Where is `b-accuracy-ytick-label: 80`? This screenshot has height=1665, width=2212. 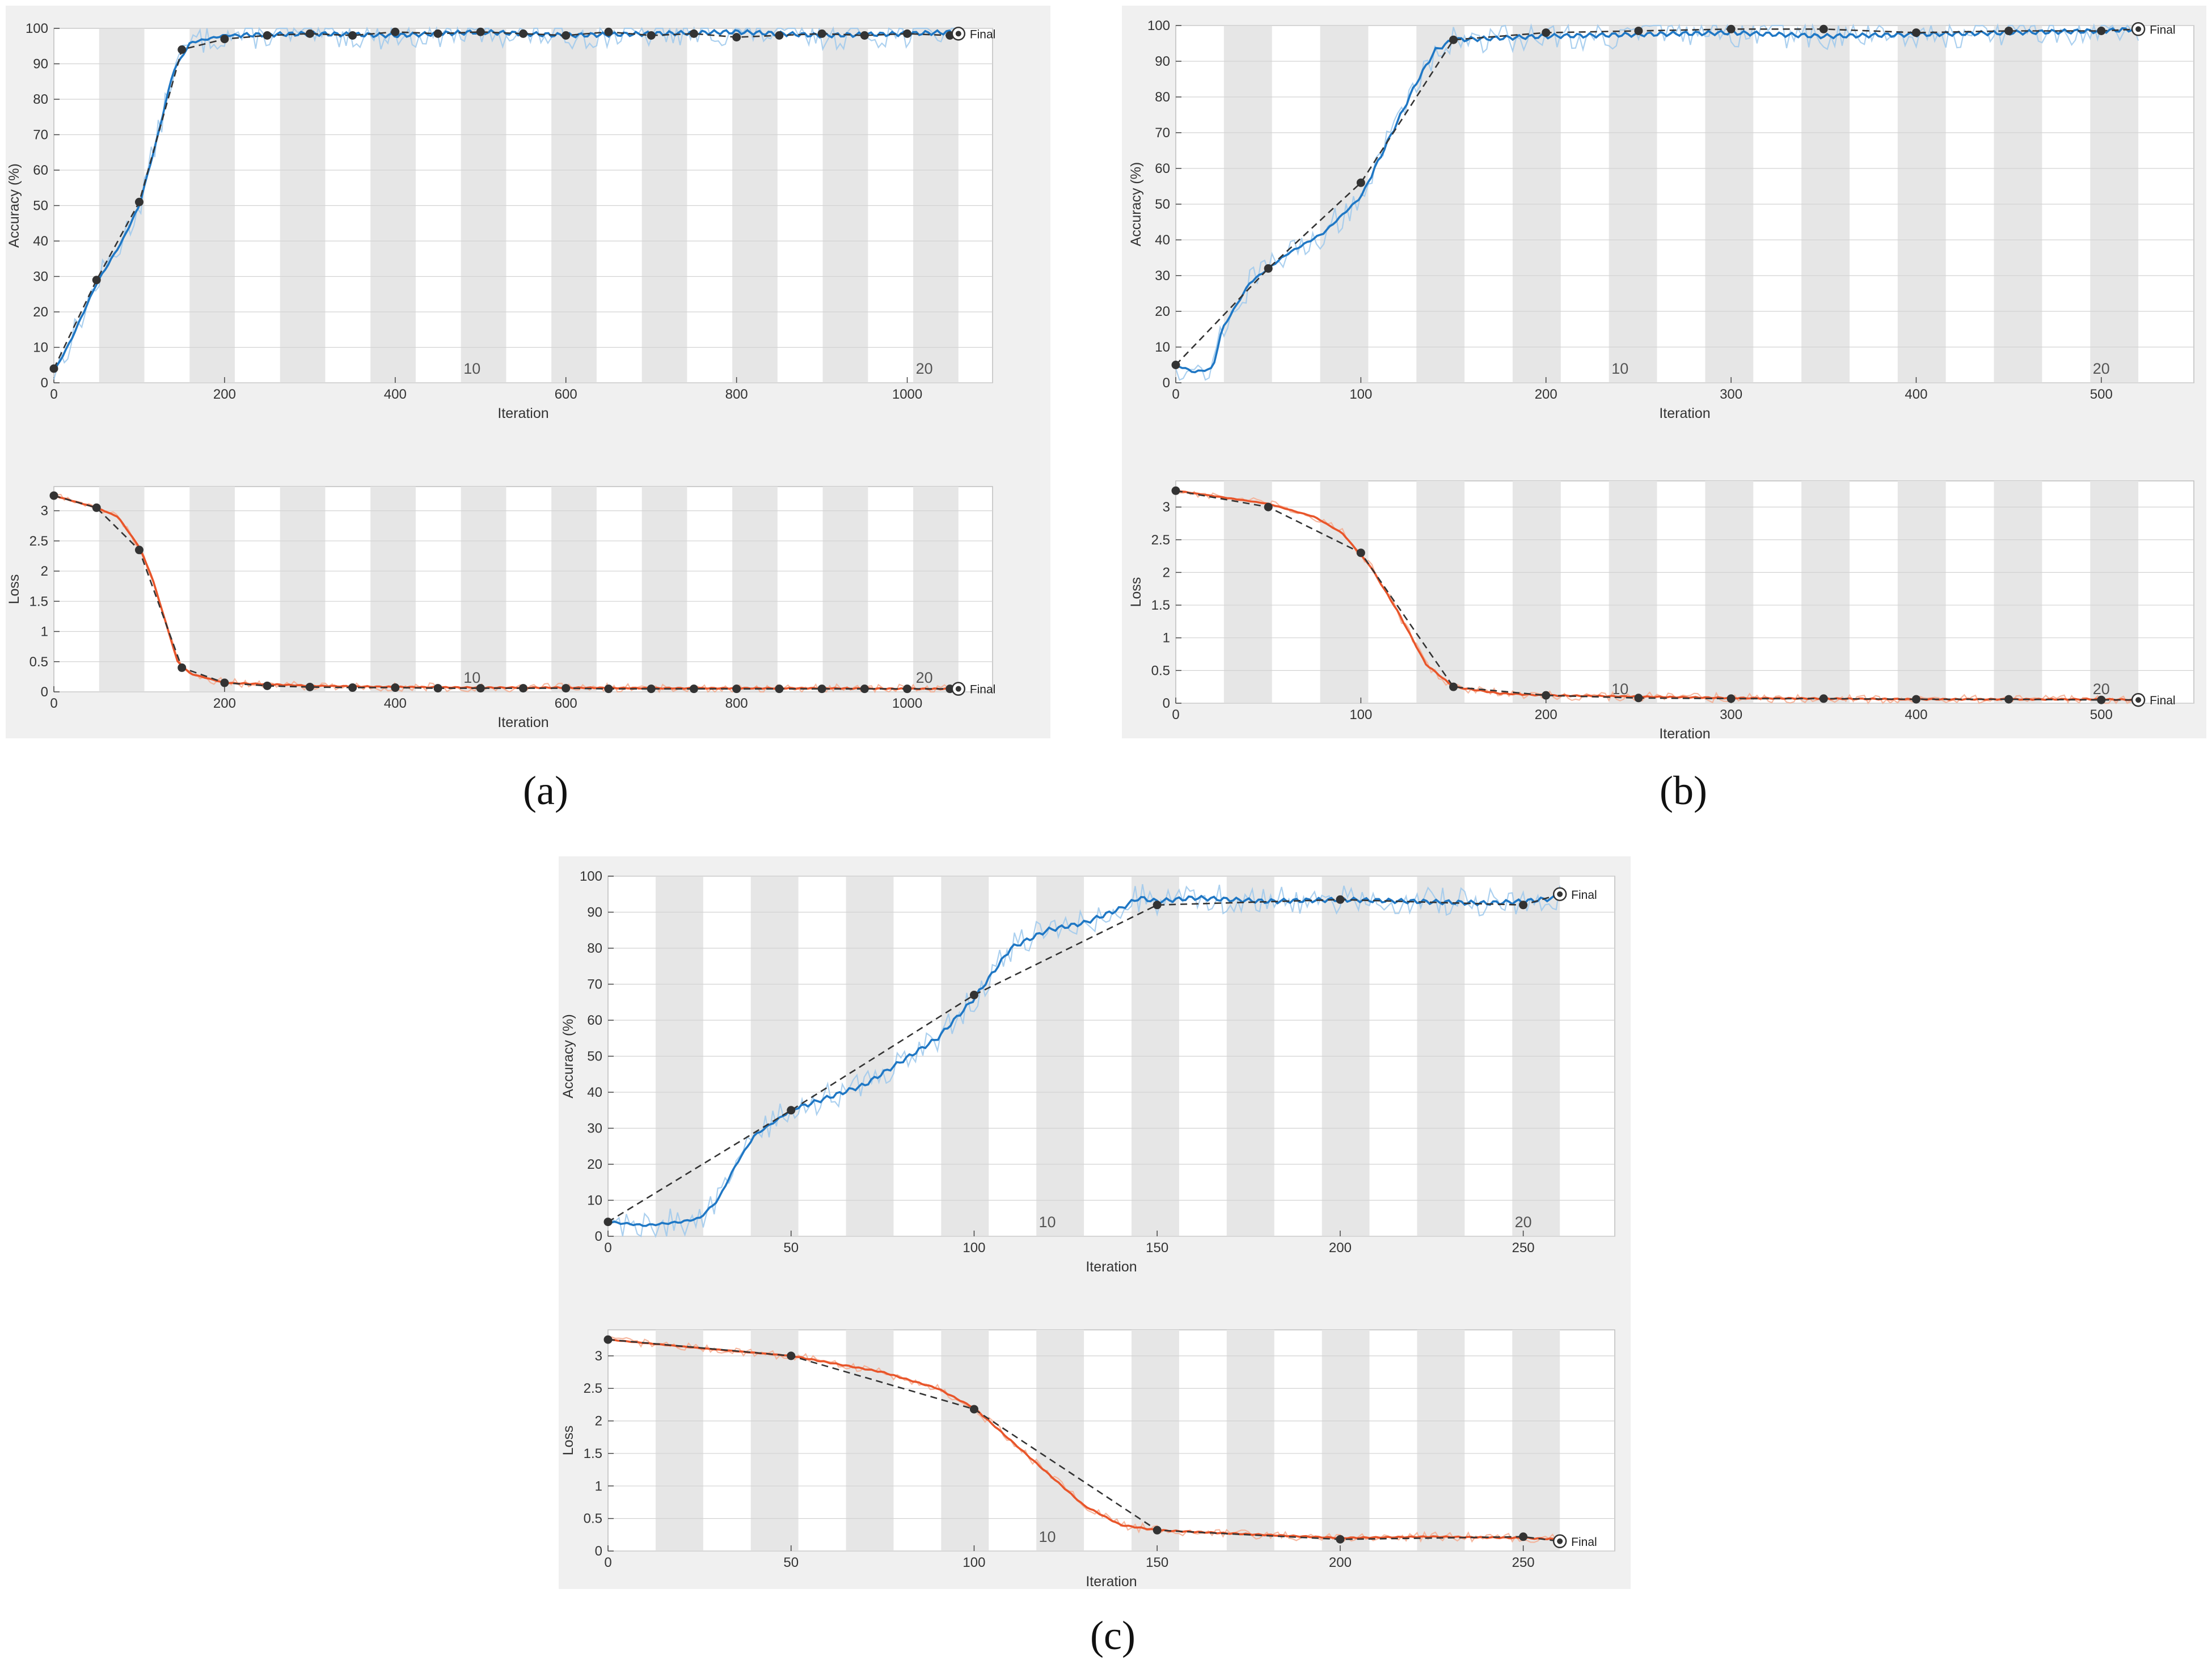
b-accuracy-ytick-label: 80 is located at coordinates (1162, 97).